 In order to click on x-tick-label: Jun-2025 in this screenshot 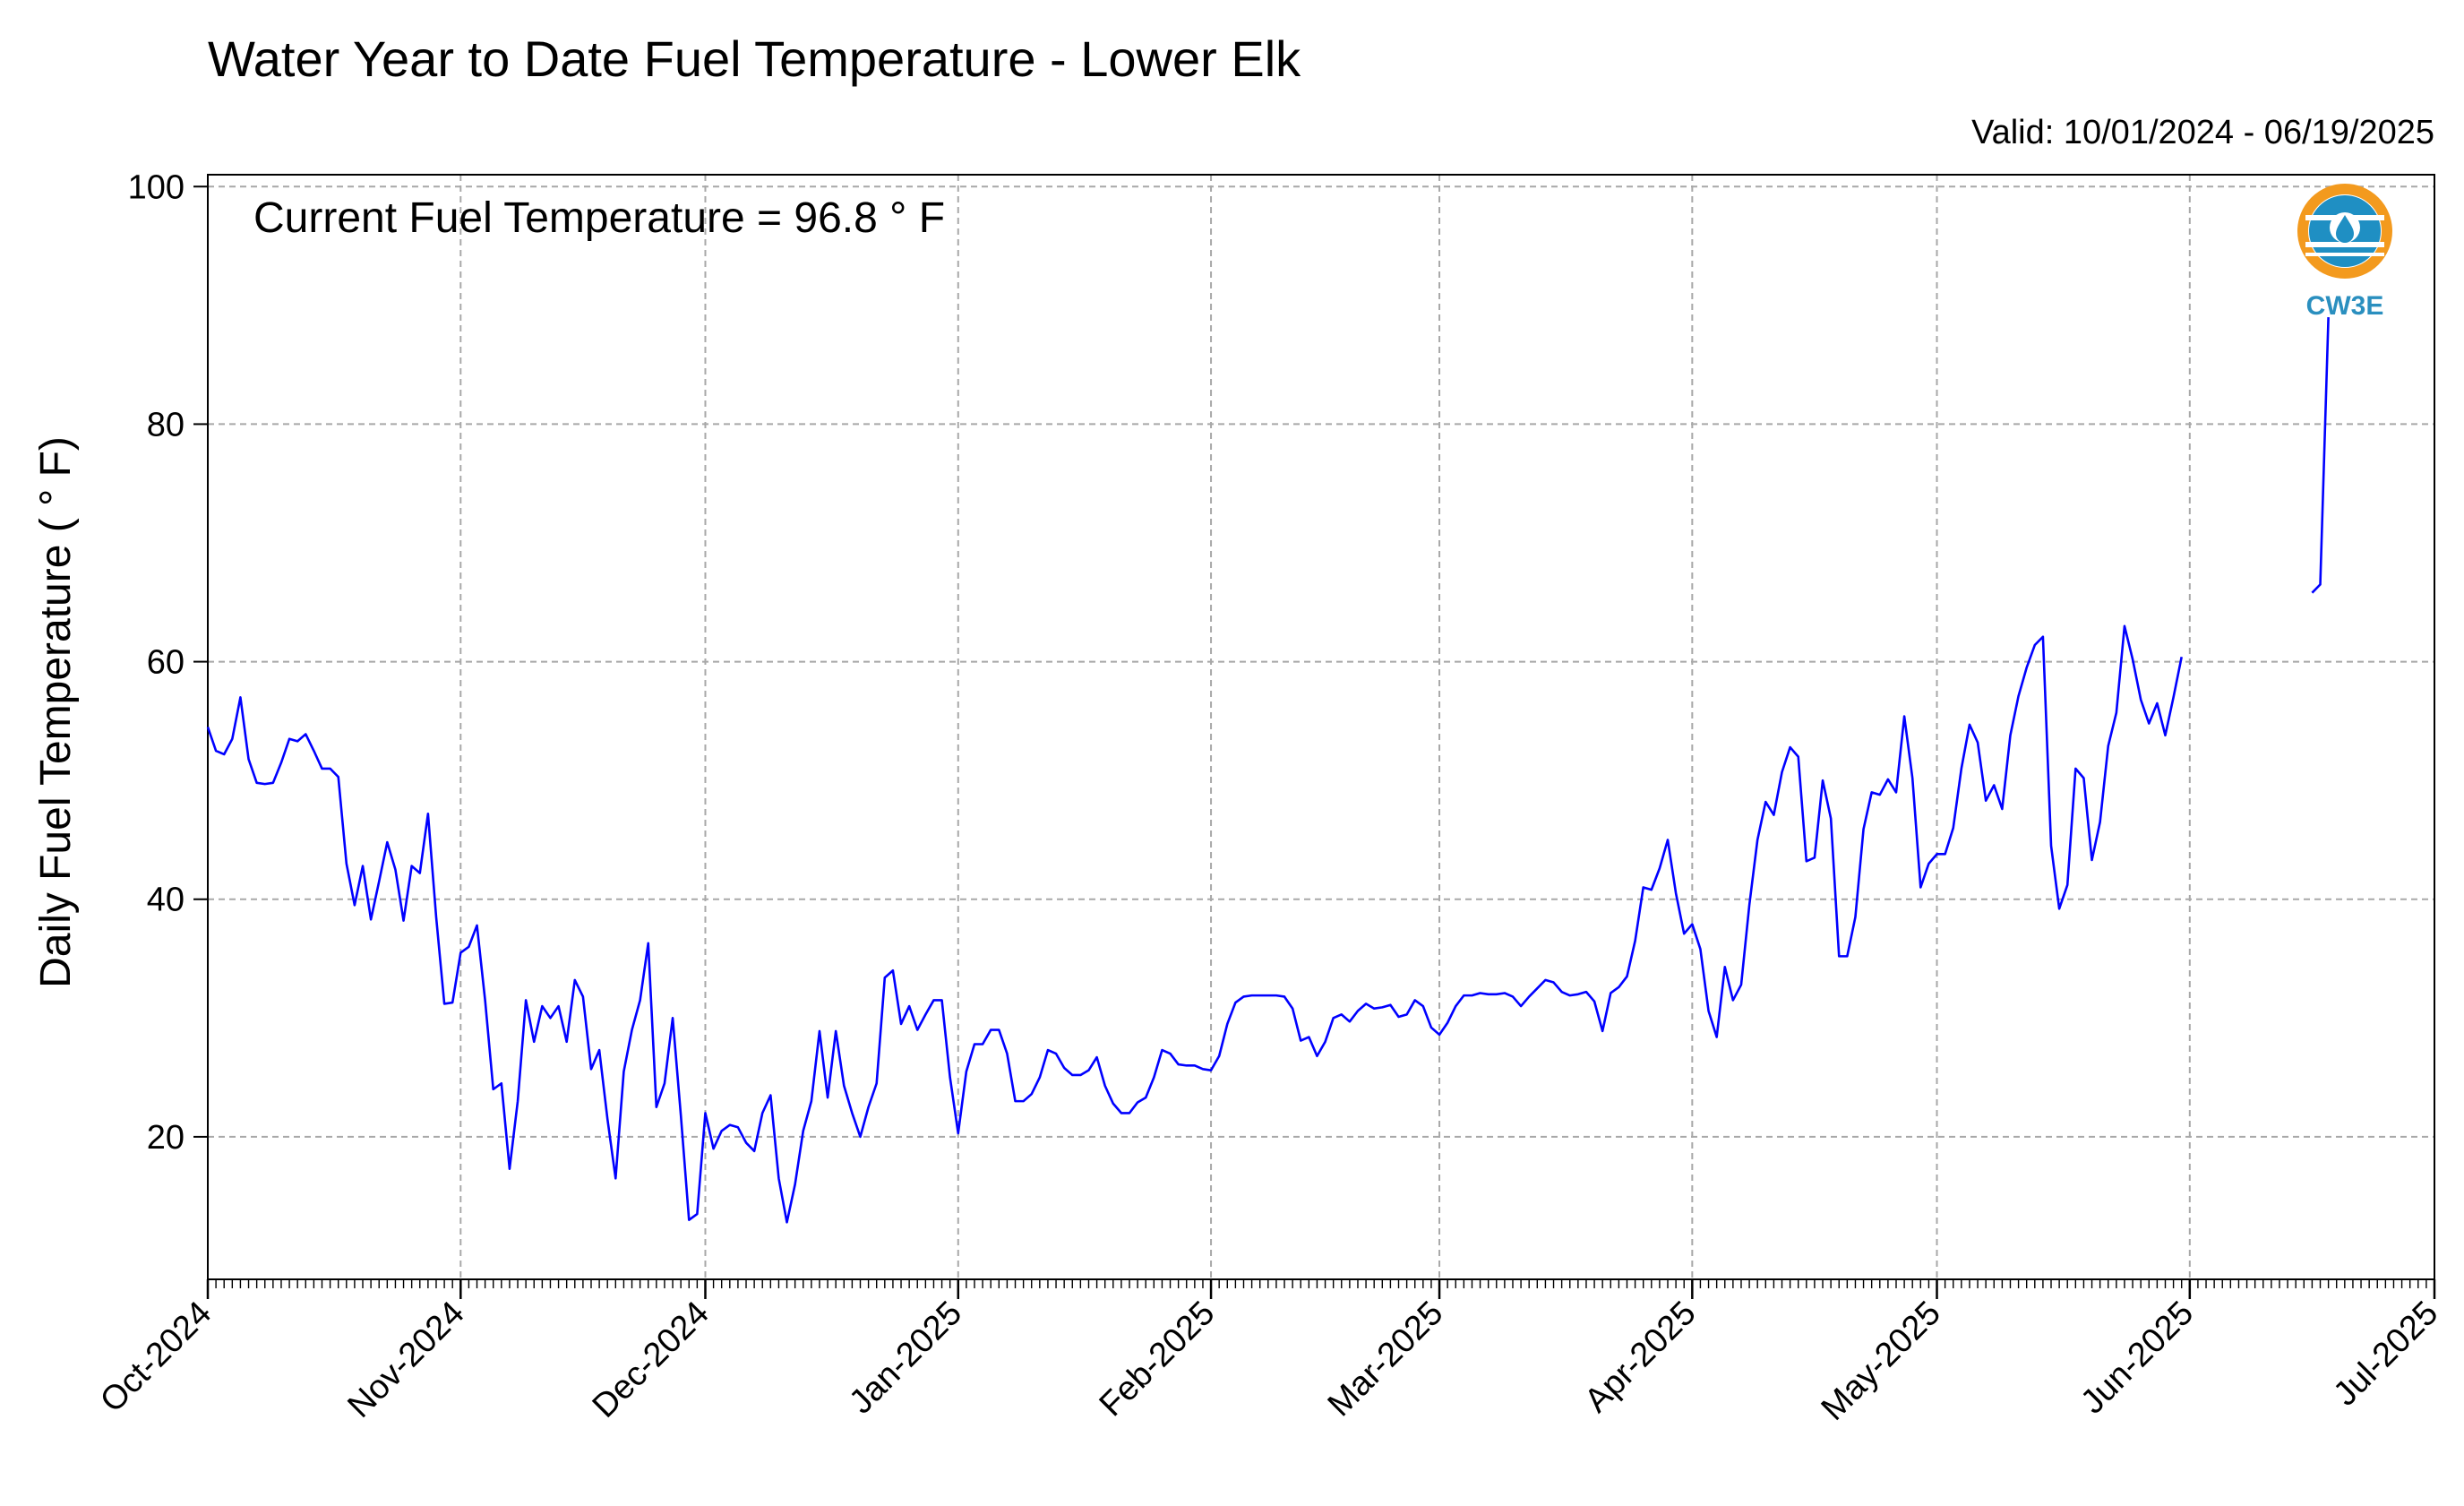, I will do `click(2137, 1358)`.